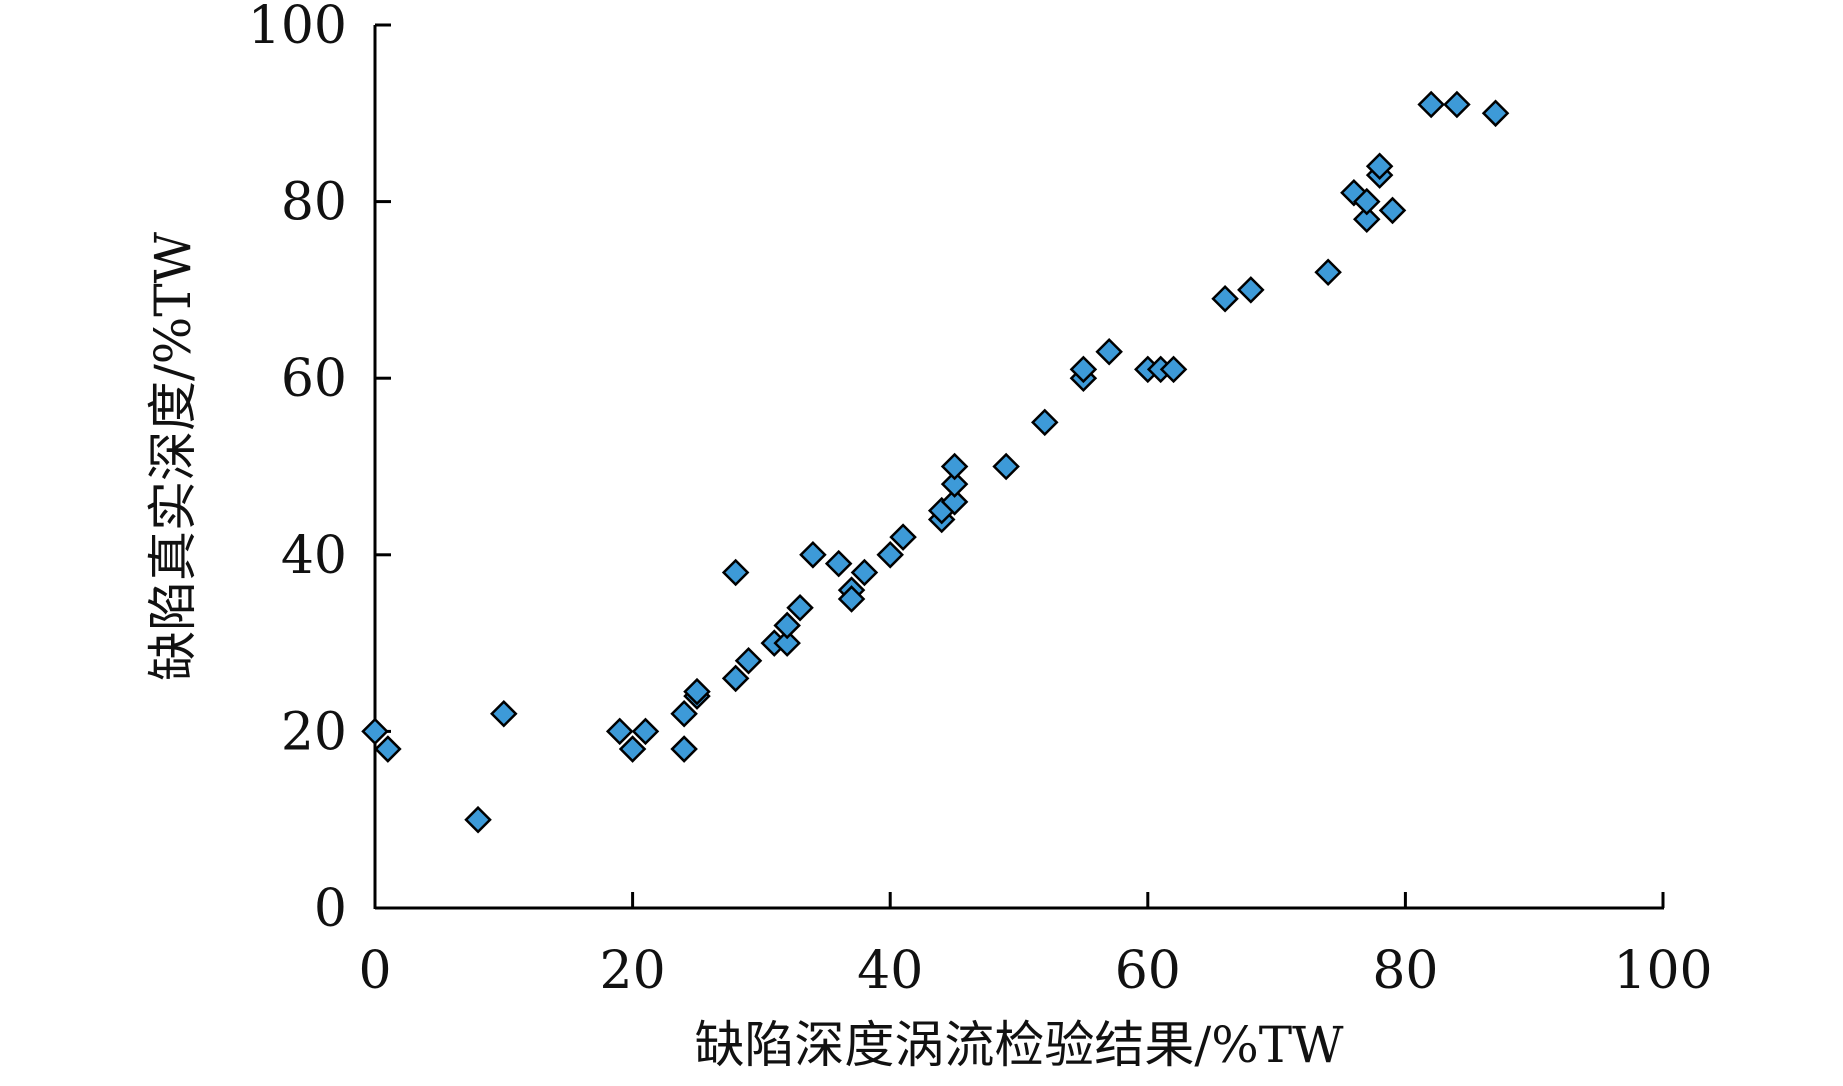 Image resolution: width=1843 pixels, height=1086 pixels. What do you see at coordinates (1405, 971) in the screenshot?
I see `x-tick-label: 80` at bounding box center [1405, 971].